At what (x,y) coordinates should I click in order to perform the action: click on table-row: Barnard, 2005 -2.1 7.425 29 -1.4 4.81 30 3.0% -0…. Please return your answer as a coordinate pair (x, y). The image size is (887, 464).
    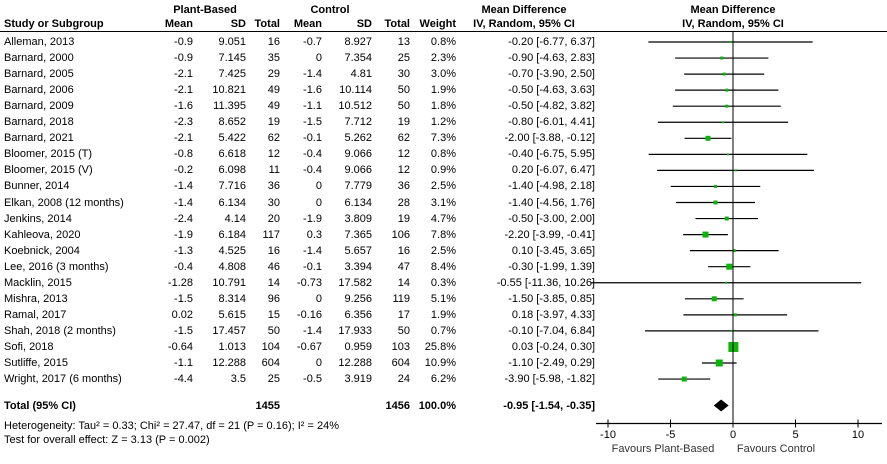
    Looking at the image, I should click on (443, 74).